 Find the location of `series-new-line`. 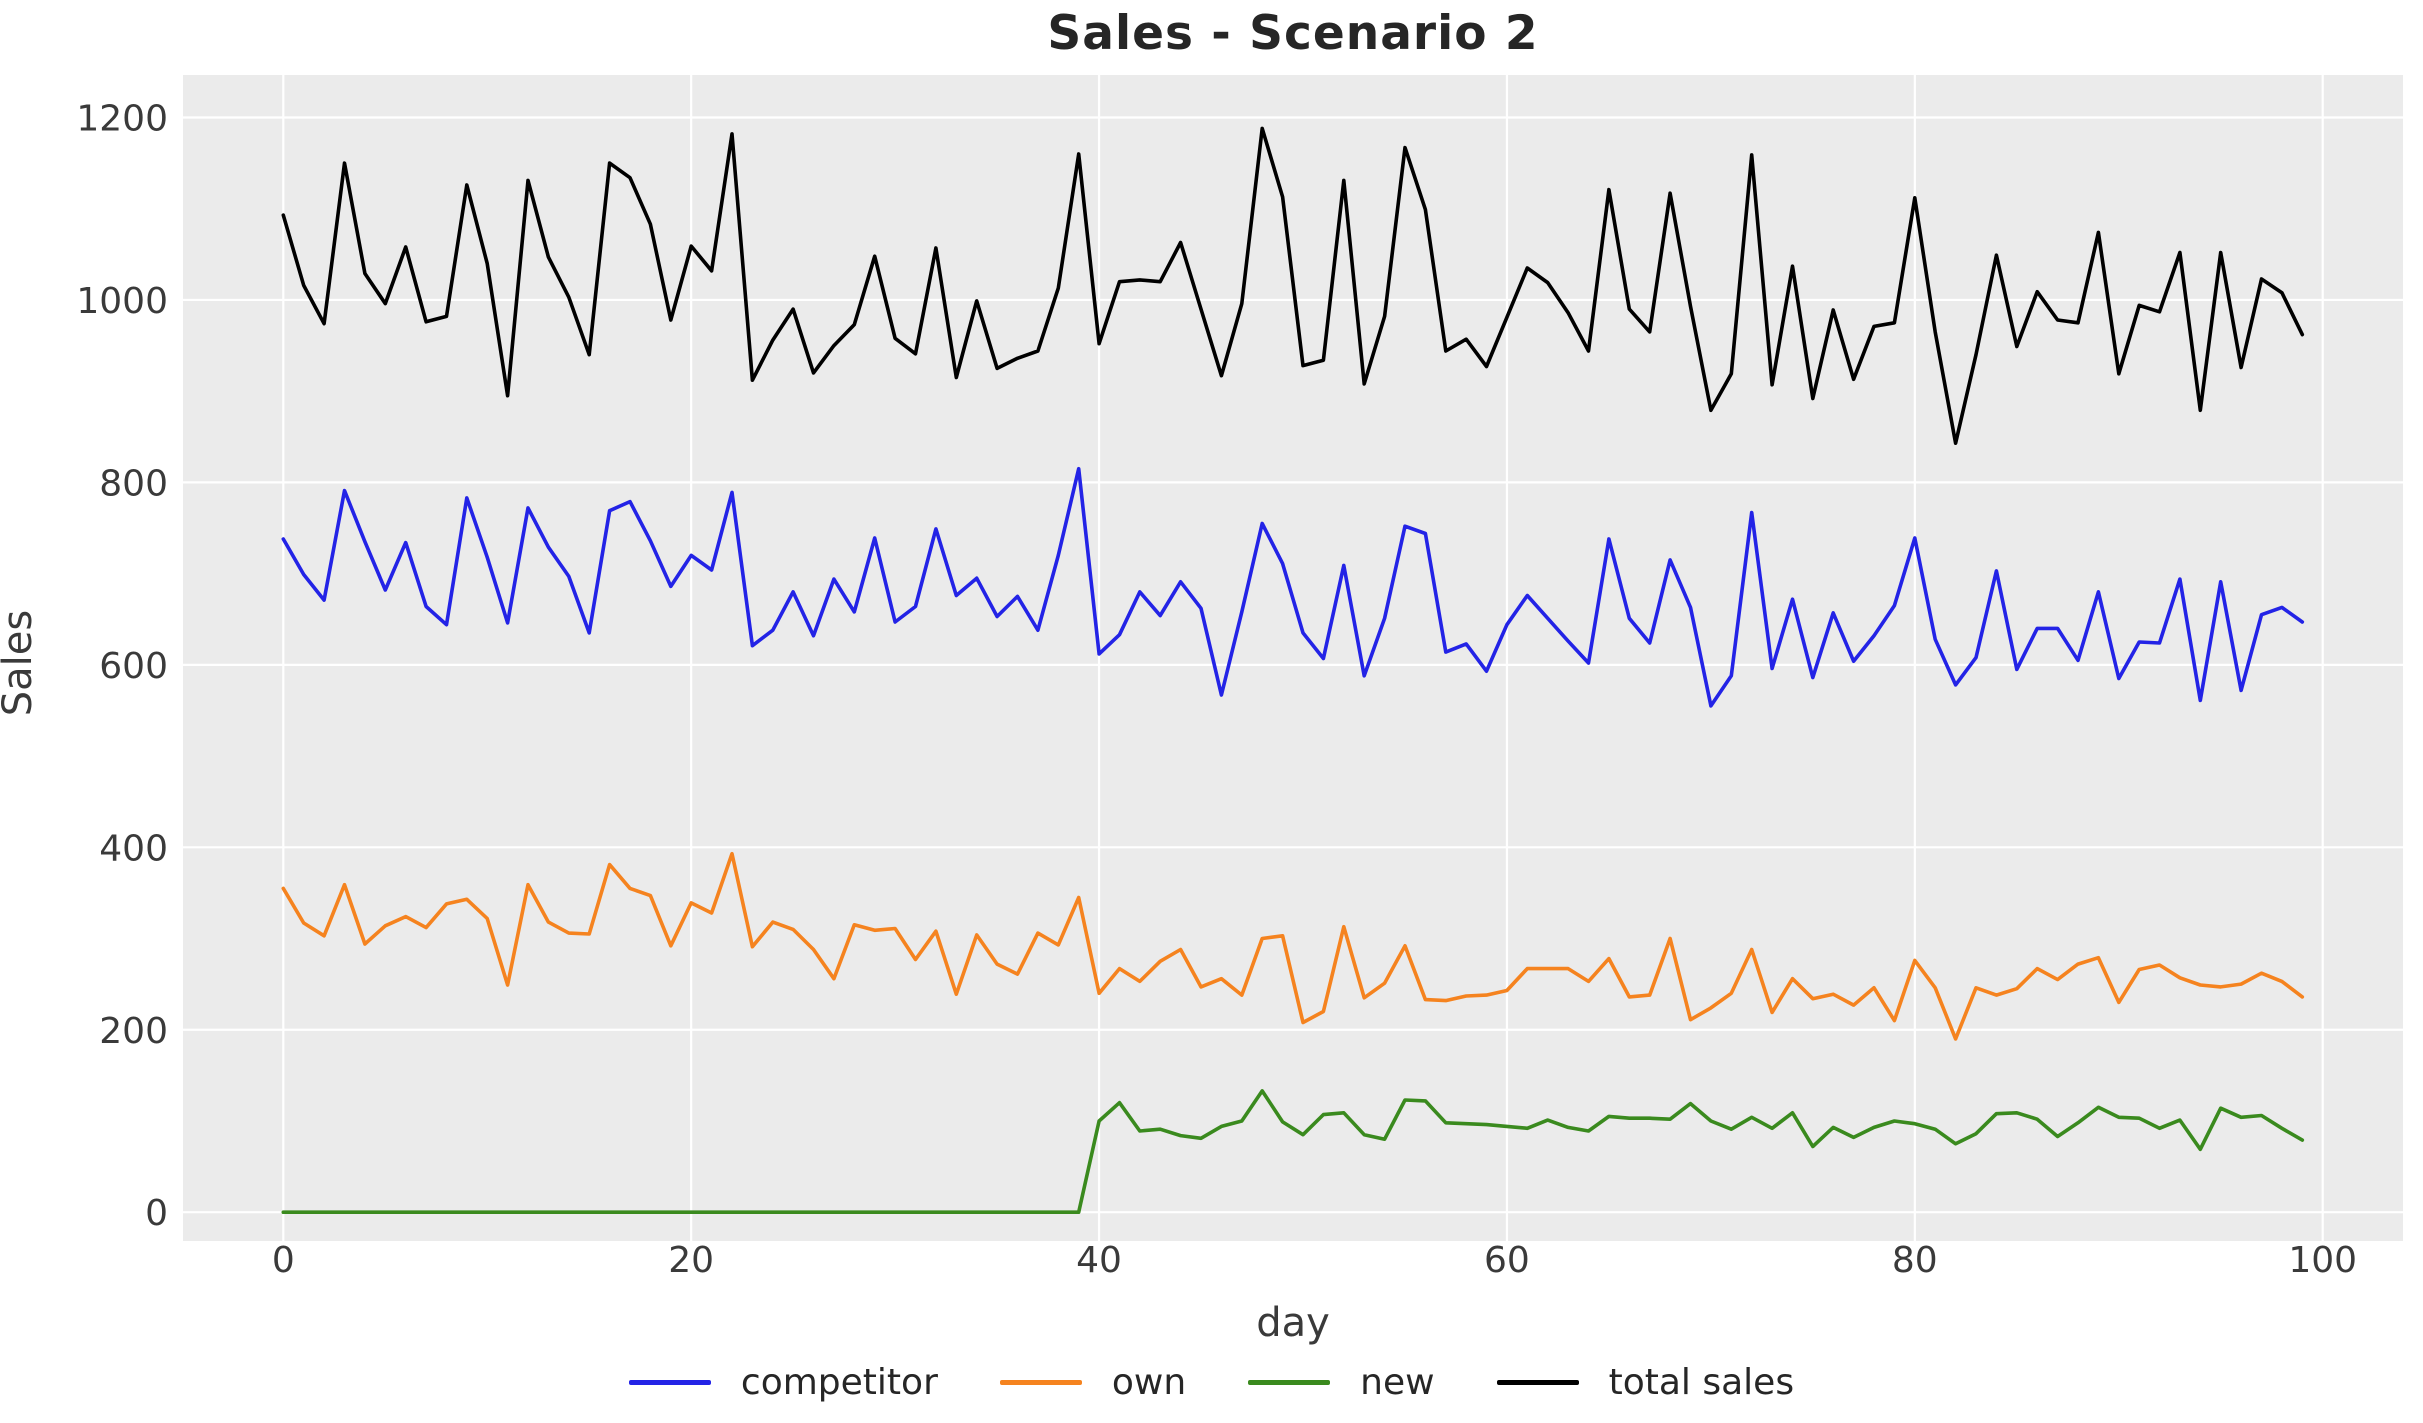

series-new-line is located at coordinates (1293, 1151).